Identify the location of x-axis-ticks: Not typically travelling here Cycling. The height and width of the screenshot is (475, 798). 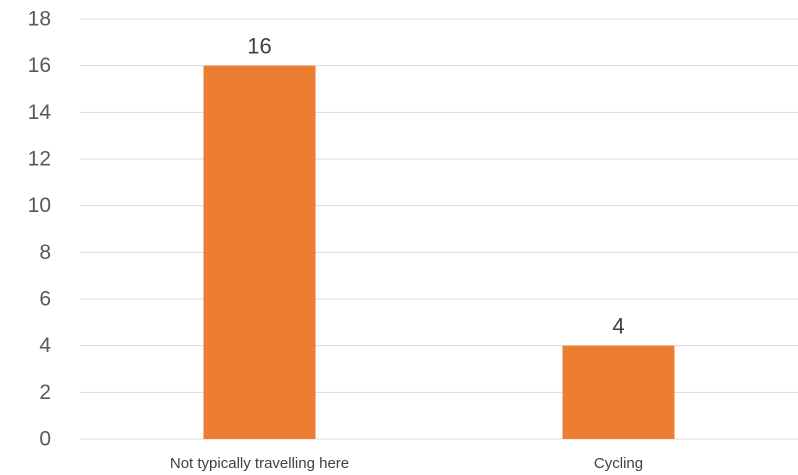
(406, 463).